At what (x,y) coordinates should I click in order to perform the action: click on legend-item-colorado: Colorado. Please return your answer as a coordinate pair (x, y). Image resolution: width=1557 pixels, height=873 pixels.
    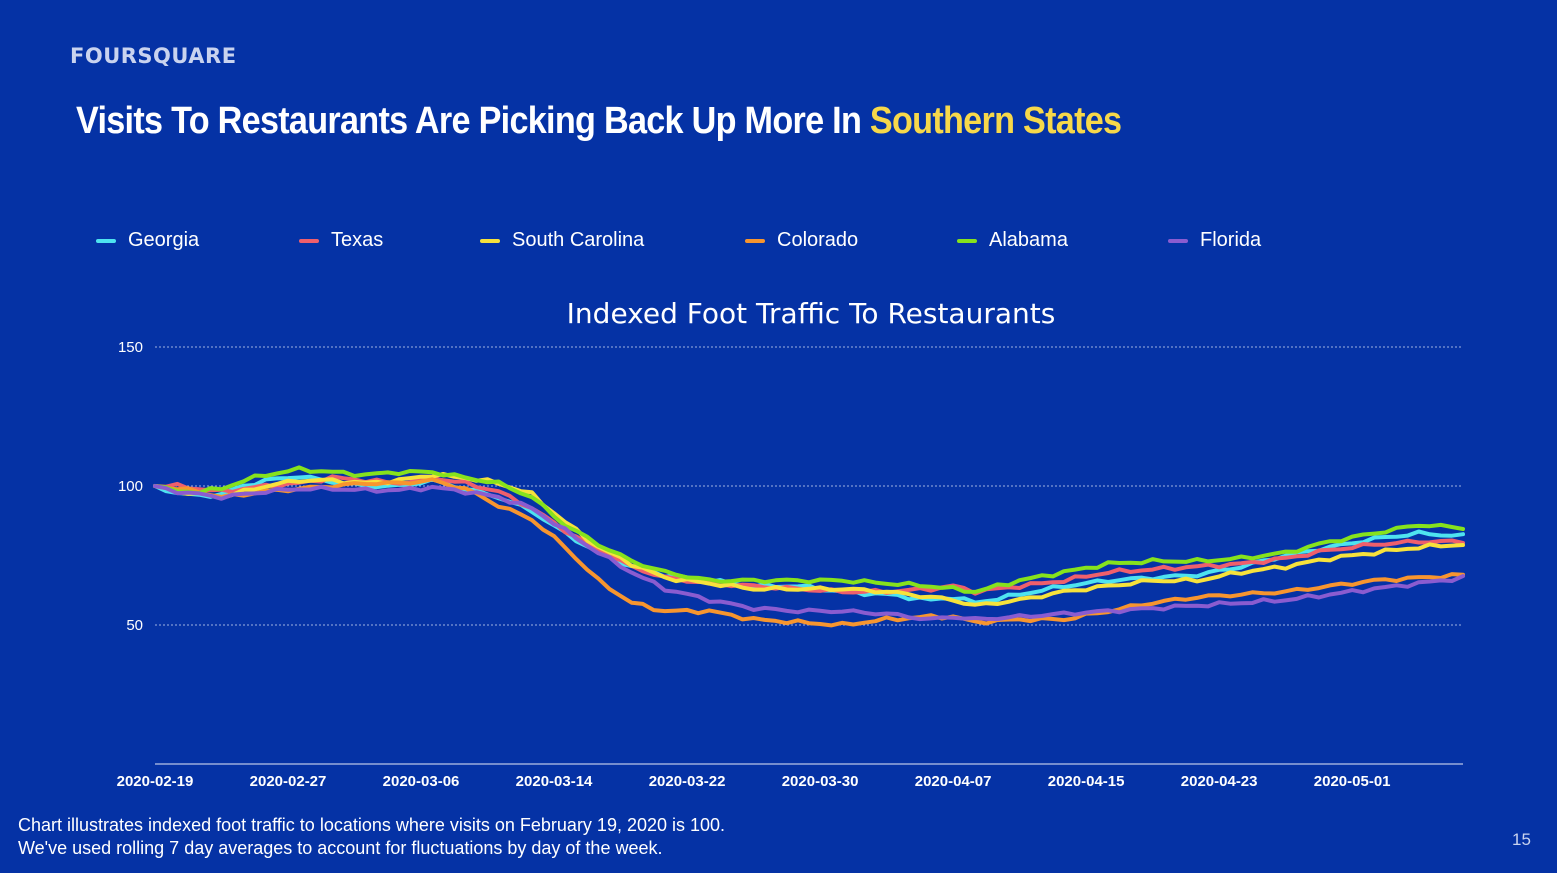
    Looking at the image, I should click on (801, 240).